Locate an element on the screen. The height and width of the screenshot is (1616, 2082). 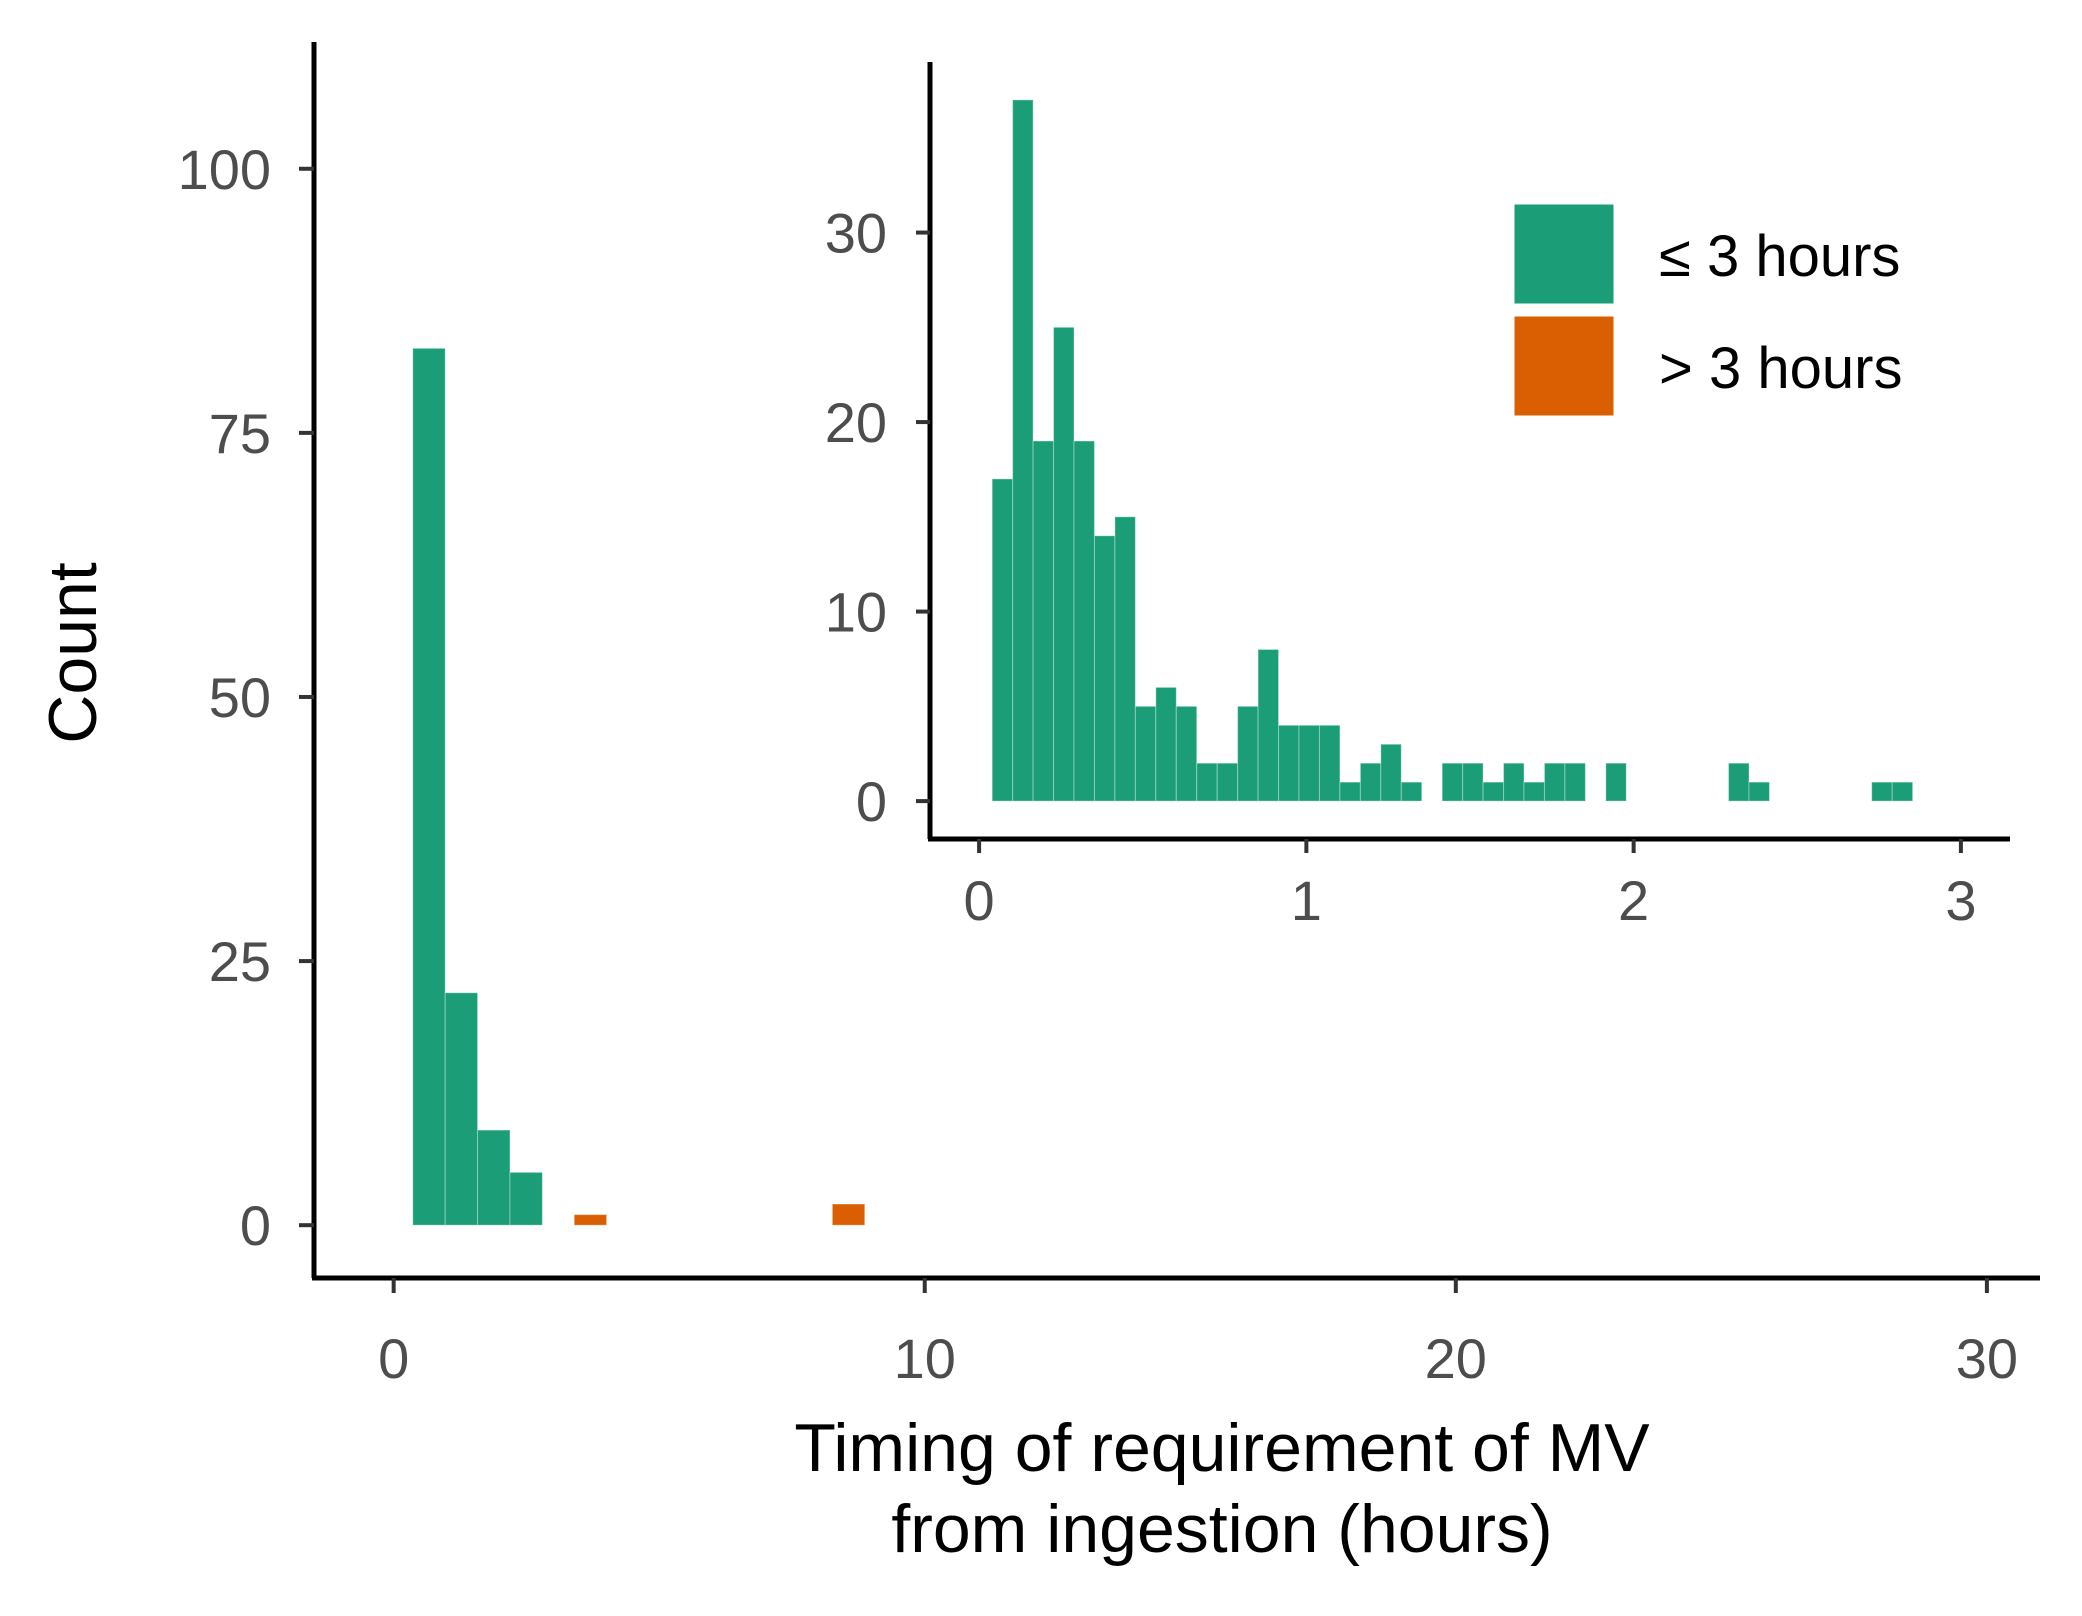
main-x-tick-label: 20 is located at coordinates (1456, 1358).